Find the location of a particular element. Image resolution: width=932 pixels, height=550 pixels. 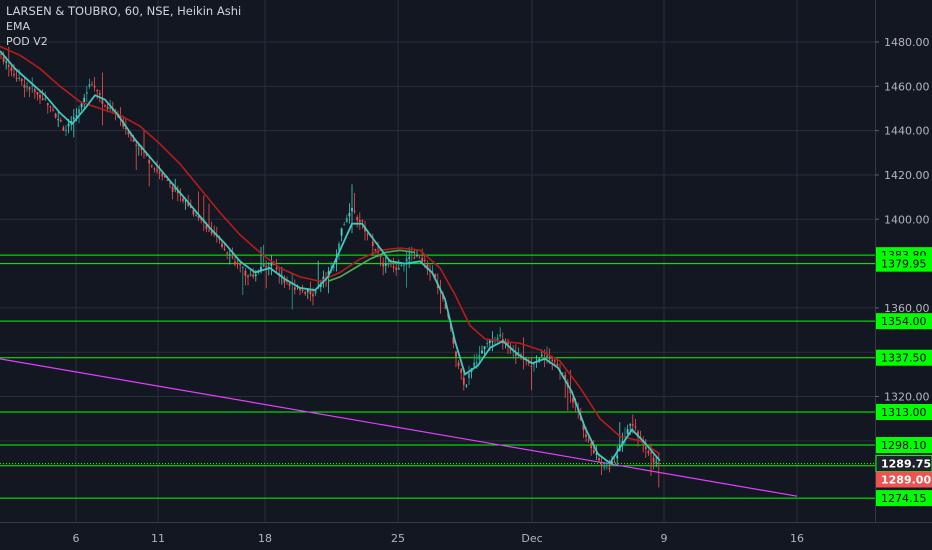

level-badge-label: 1313.00 is located at coordinates (904, 412).